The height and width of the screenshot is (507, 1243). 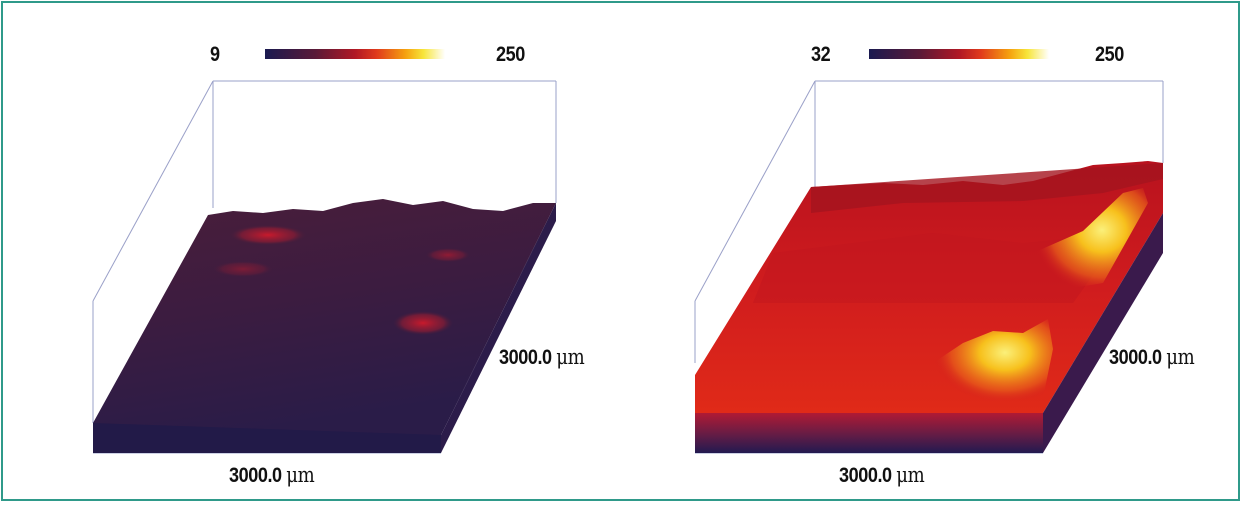 What do you see at coordinates (821, 54) in the screenshot?
I see `scale-min-label: 32` at bounding box center [821, 54].